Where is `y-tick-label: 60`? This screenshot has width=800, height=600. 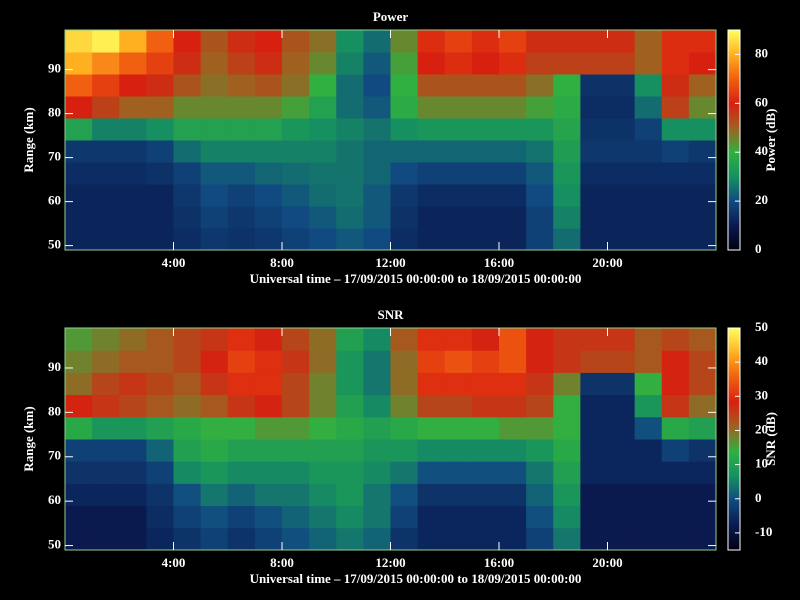 y-tick-label: 60 is located at coordinates (54, 200).